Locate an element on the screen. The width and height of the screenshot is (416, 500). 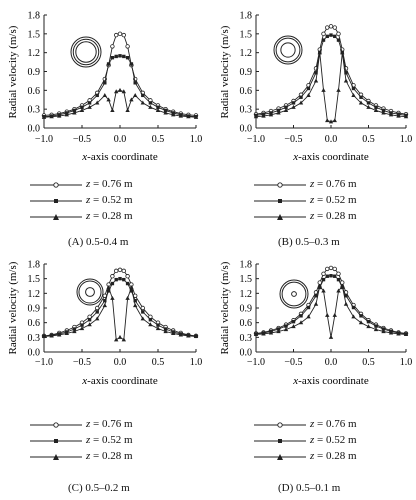
y-tick-label: 1.2 is located at coordinates (246, 53).